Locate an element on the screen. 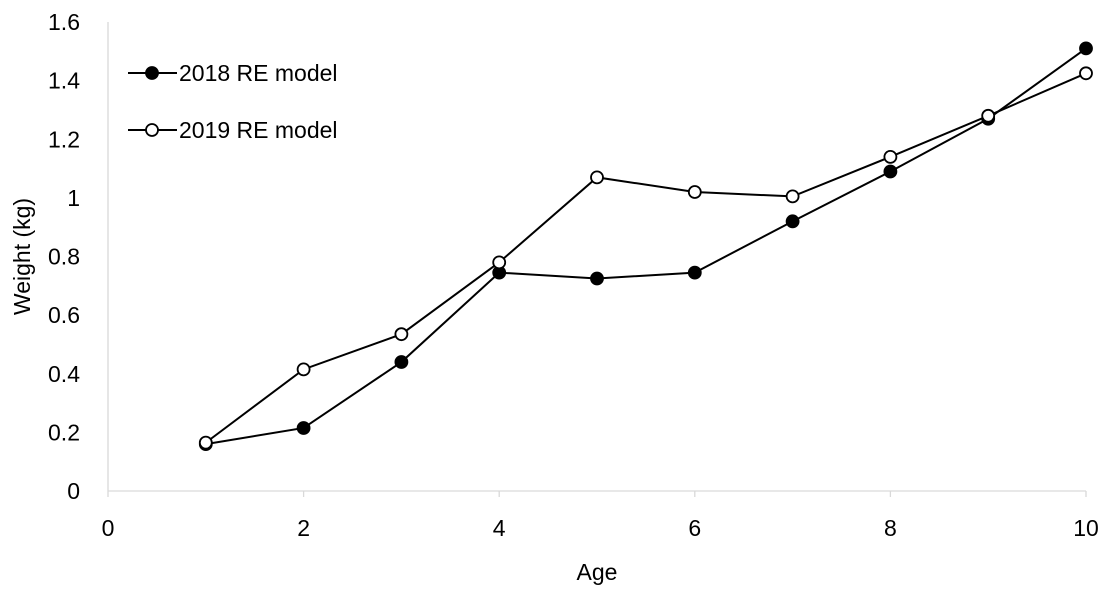  x-tick-label: 8 is located at coordinates (890, 528).